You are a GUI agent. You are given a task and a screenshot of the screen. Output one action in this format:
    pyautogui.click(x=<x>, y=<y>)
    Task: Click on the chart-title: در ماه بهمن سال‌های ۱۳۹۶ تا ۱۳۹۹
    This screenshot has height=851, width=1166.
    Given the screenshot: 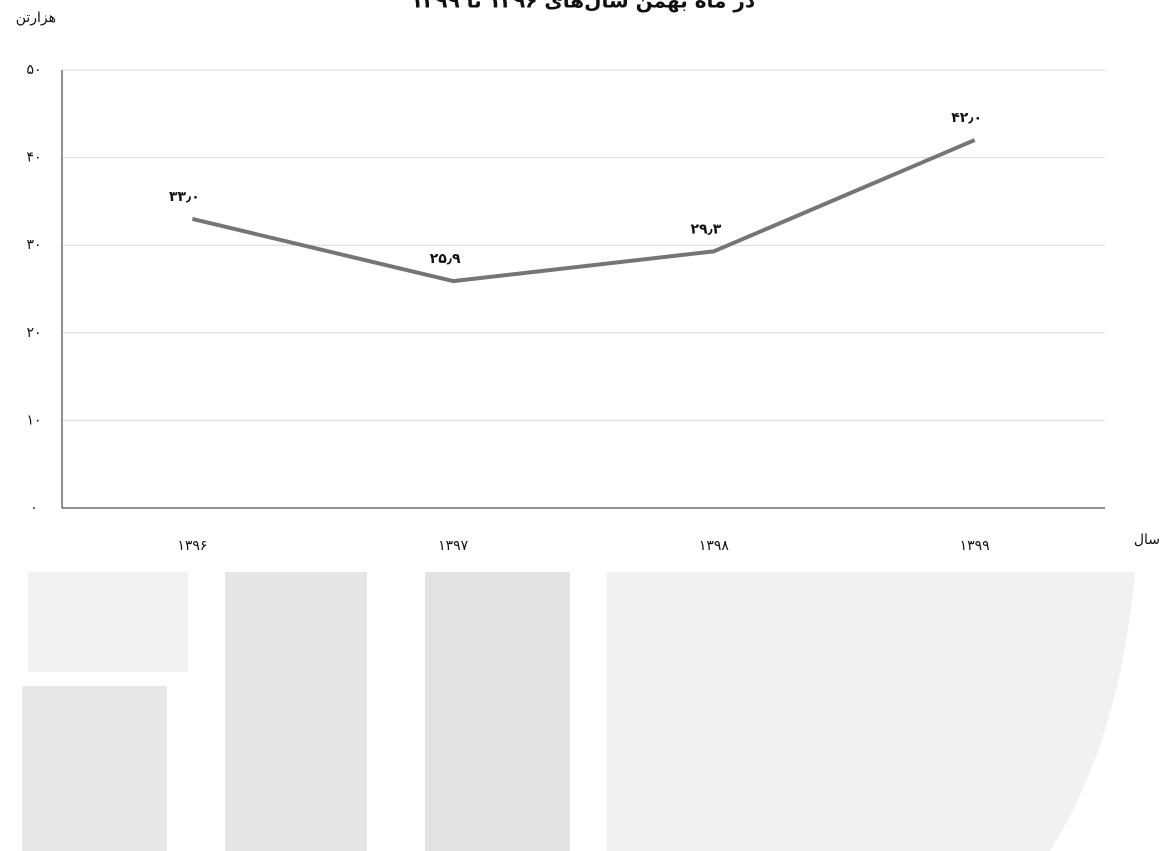 What is the action you would take?
    pyautogui.click(x=583, y=6)
    